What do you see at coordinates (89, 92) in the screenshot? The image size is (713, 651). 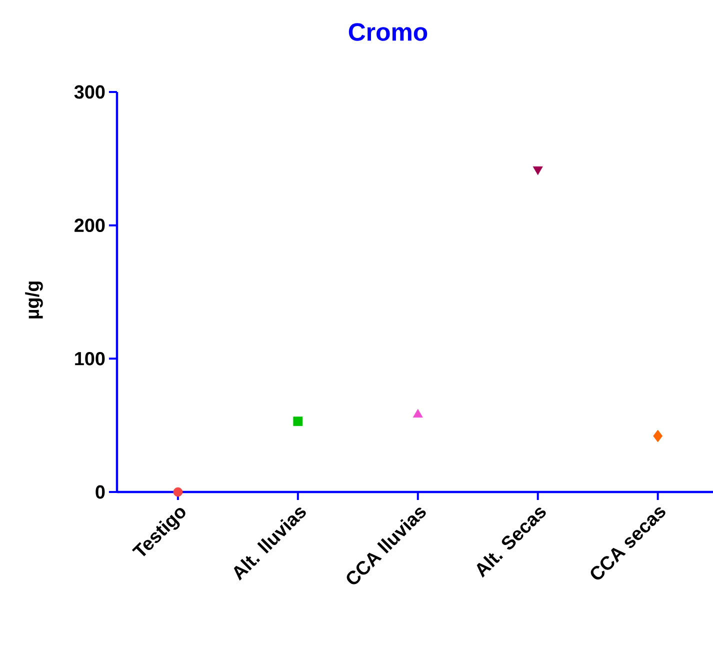 I see `y-tick-label: 300` at bounding box center [89, 92].